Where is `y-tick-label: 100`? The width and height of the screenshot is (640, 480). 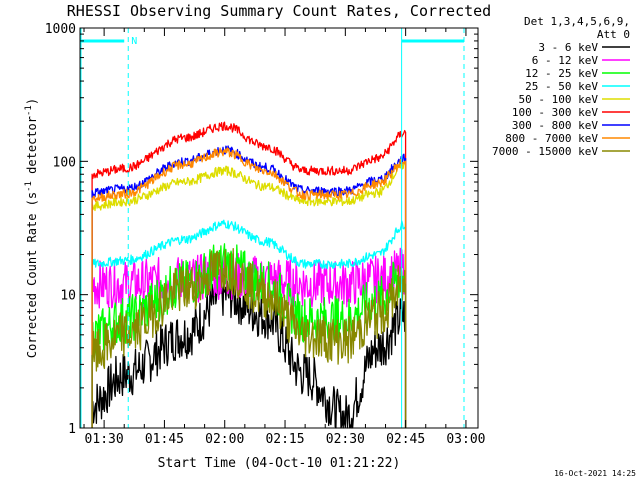 y-tick-label: 100 is located at coordinates (64, 162).